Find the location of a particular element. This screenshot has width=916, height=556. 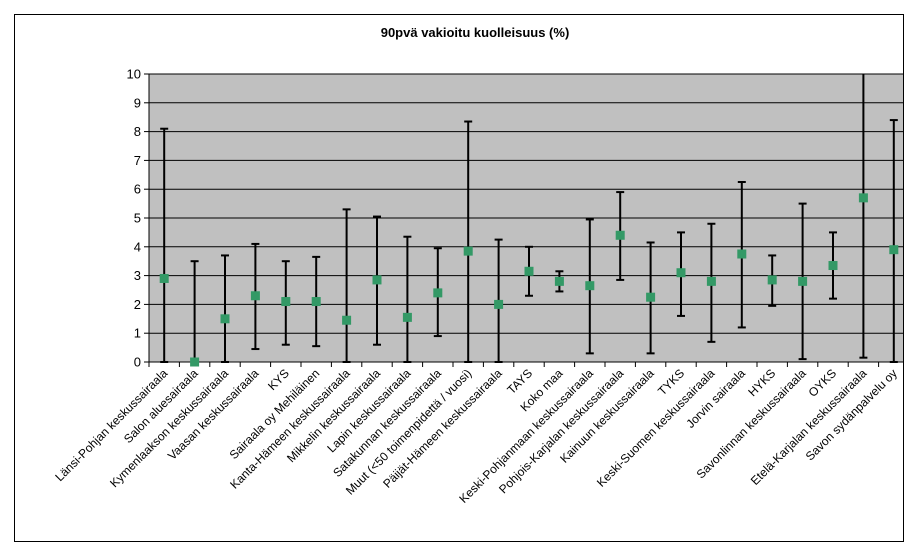

y-tick-label: 6 is located at coordinates (137, 189).